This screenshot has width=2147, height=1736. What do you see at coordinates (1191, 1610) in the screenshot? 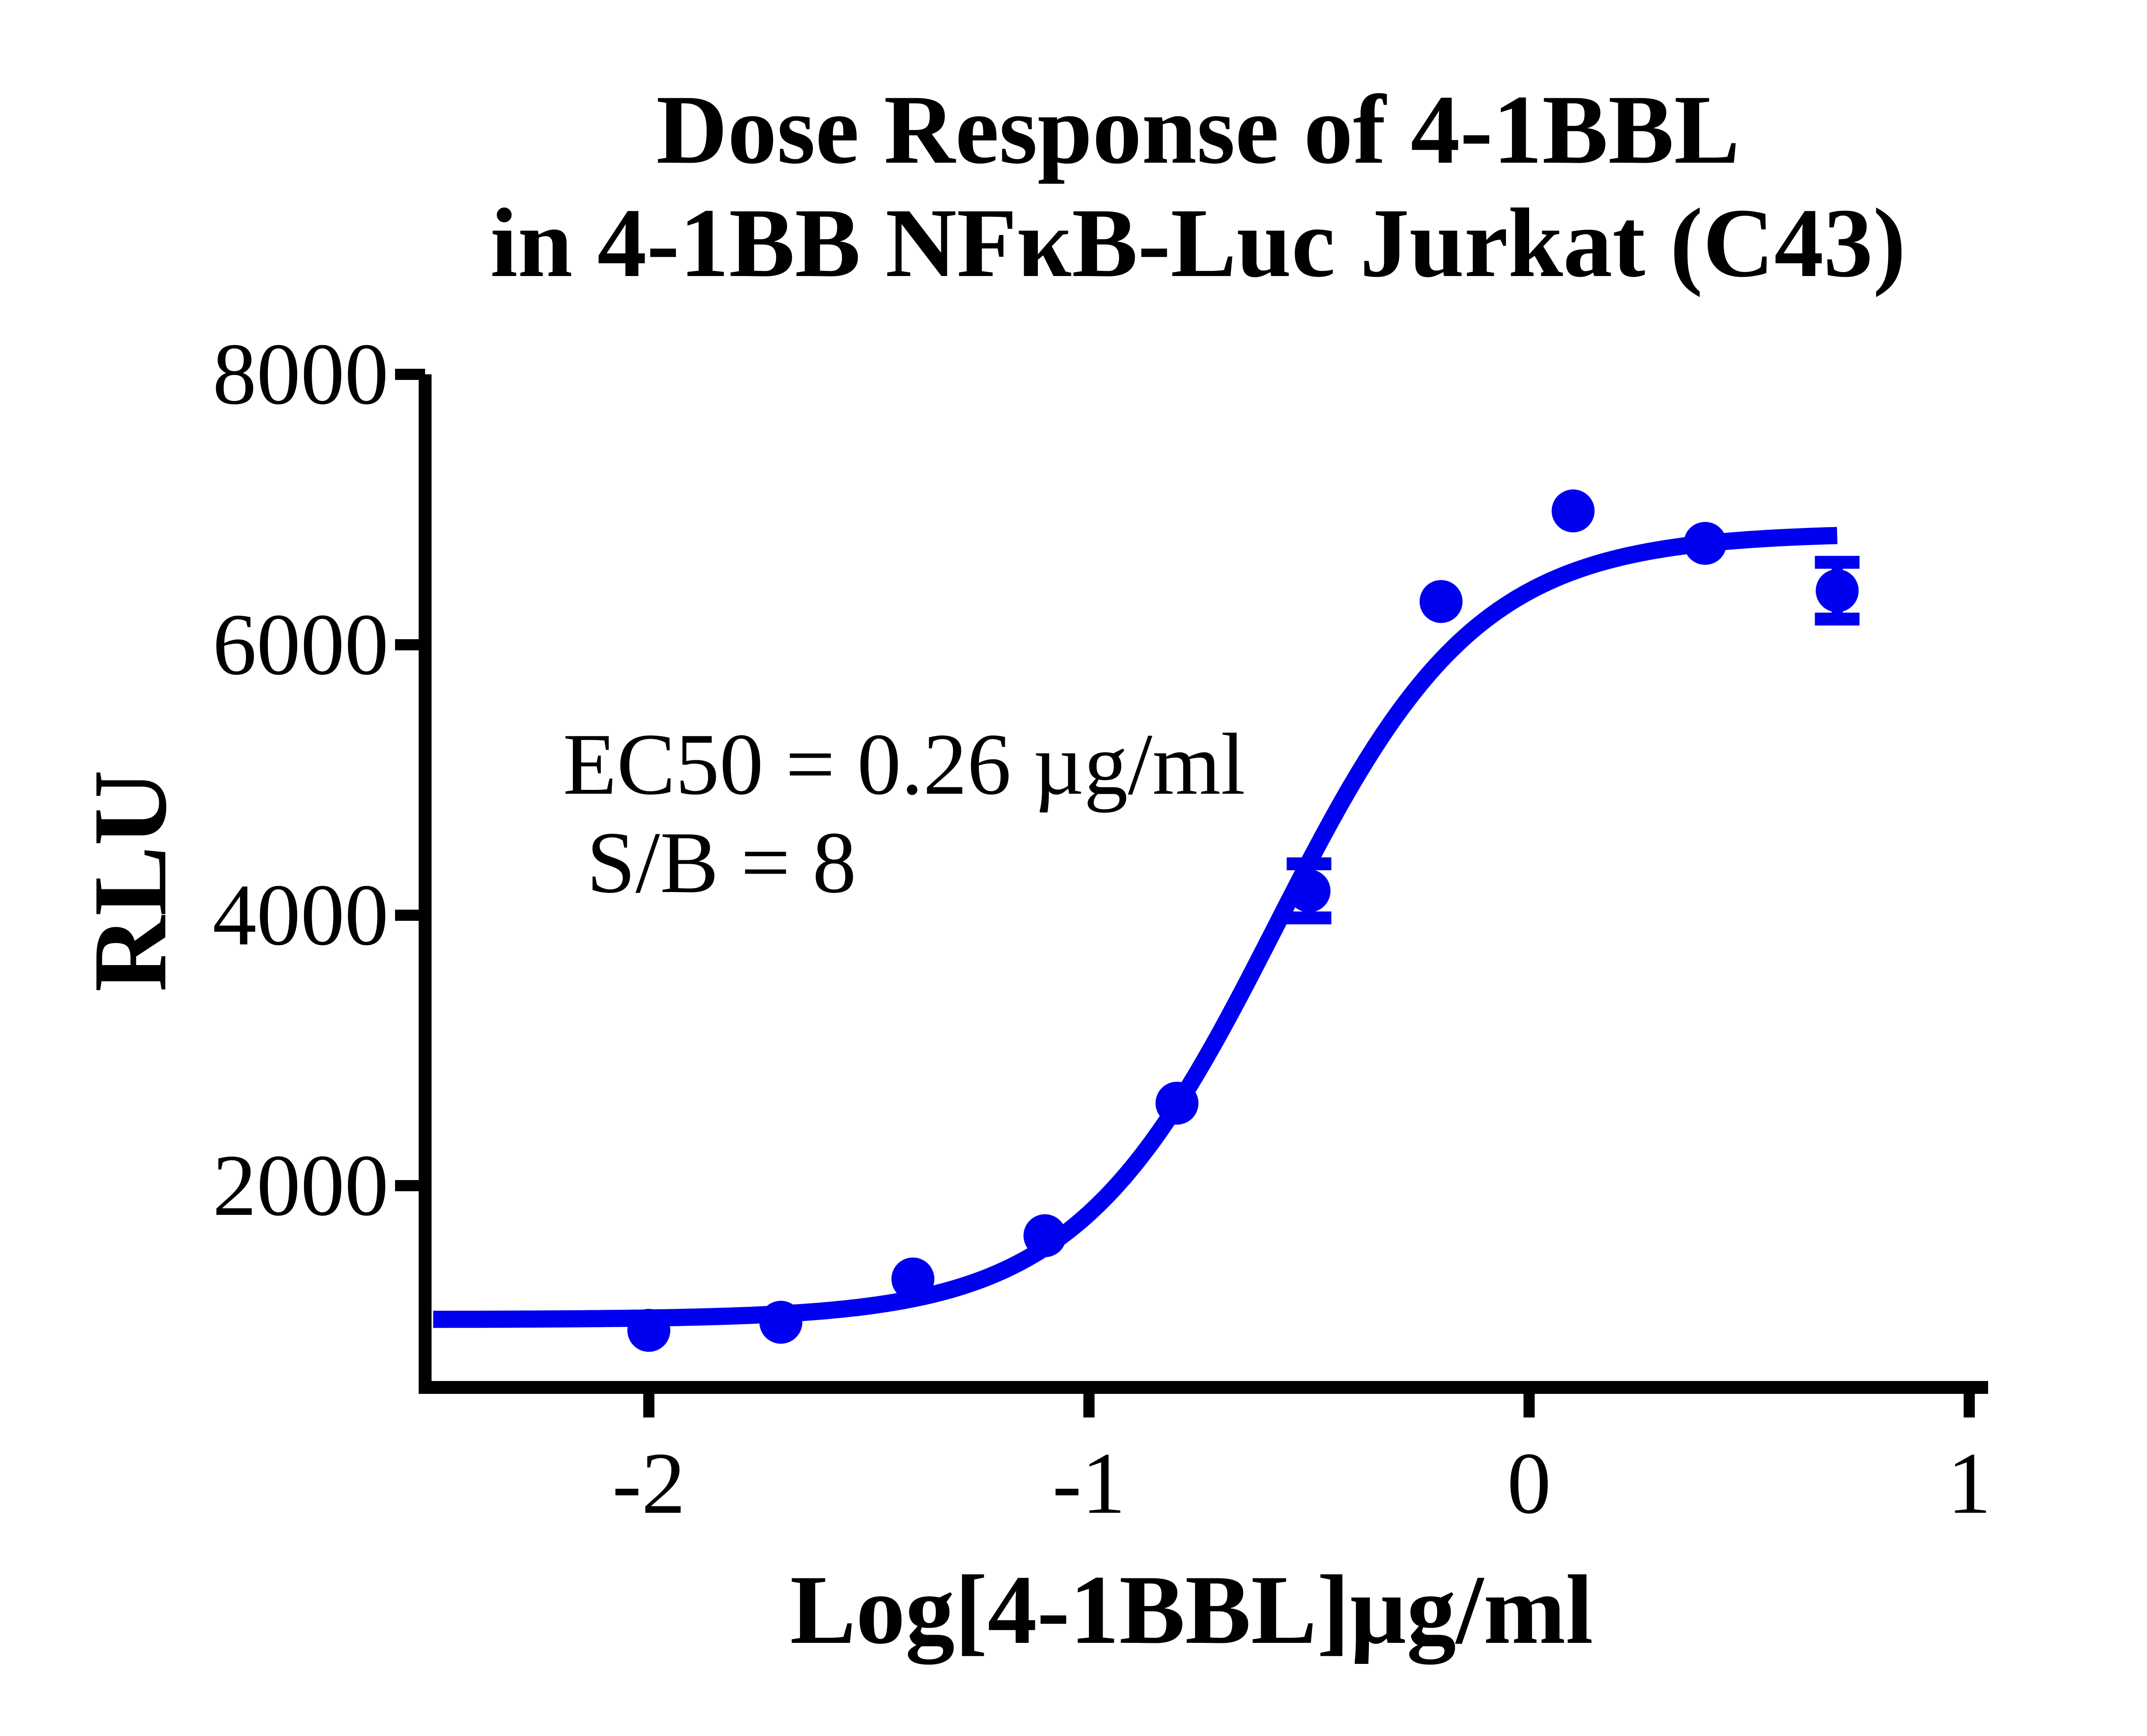
I see `x-axis-title: Log[4-1BBL]µg/ml` at bounding box center [1191, 1610].